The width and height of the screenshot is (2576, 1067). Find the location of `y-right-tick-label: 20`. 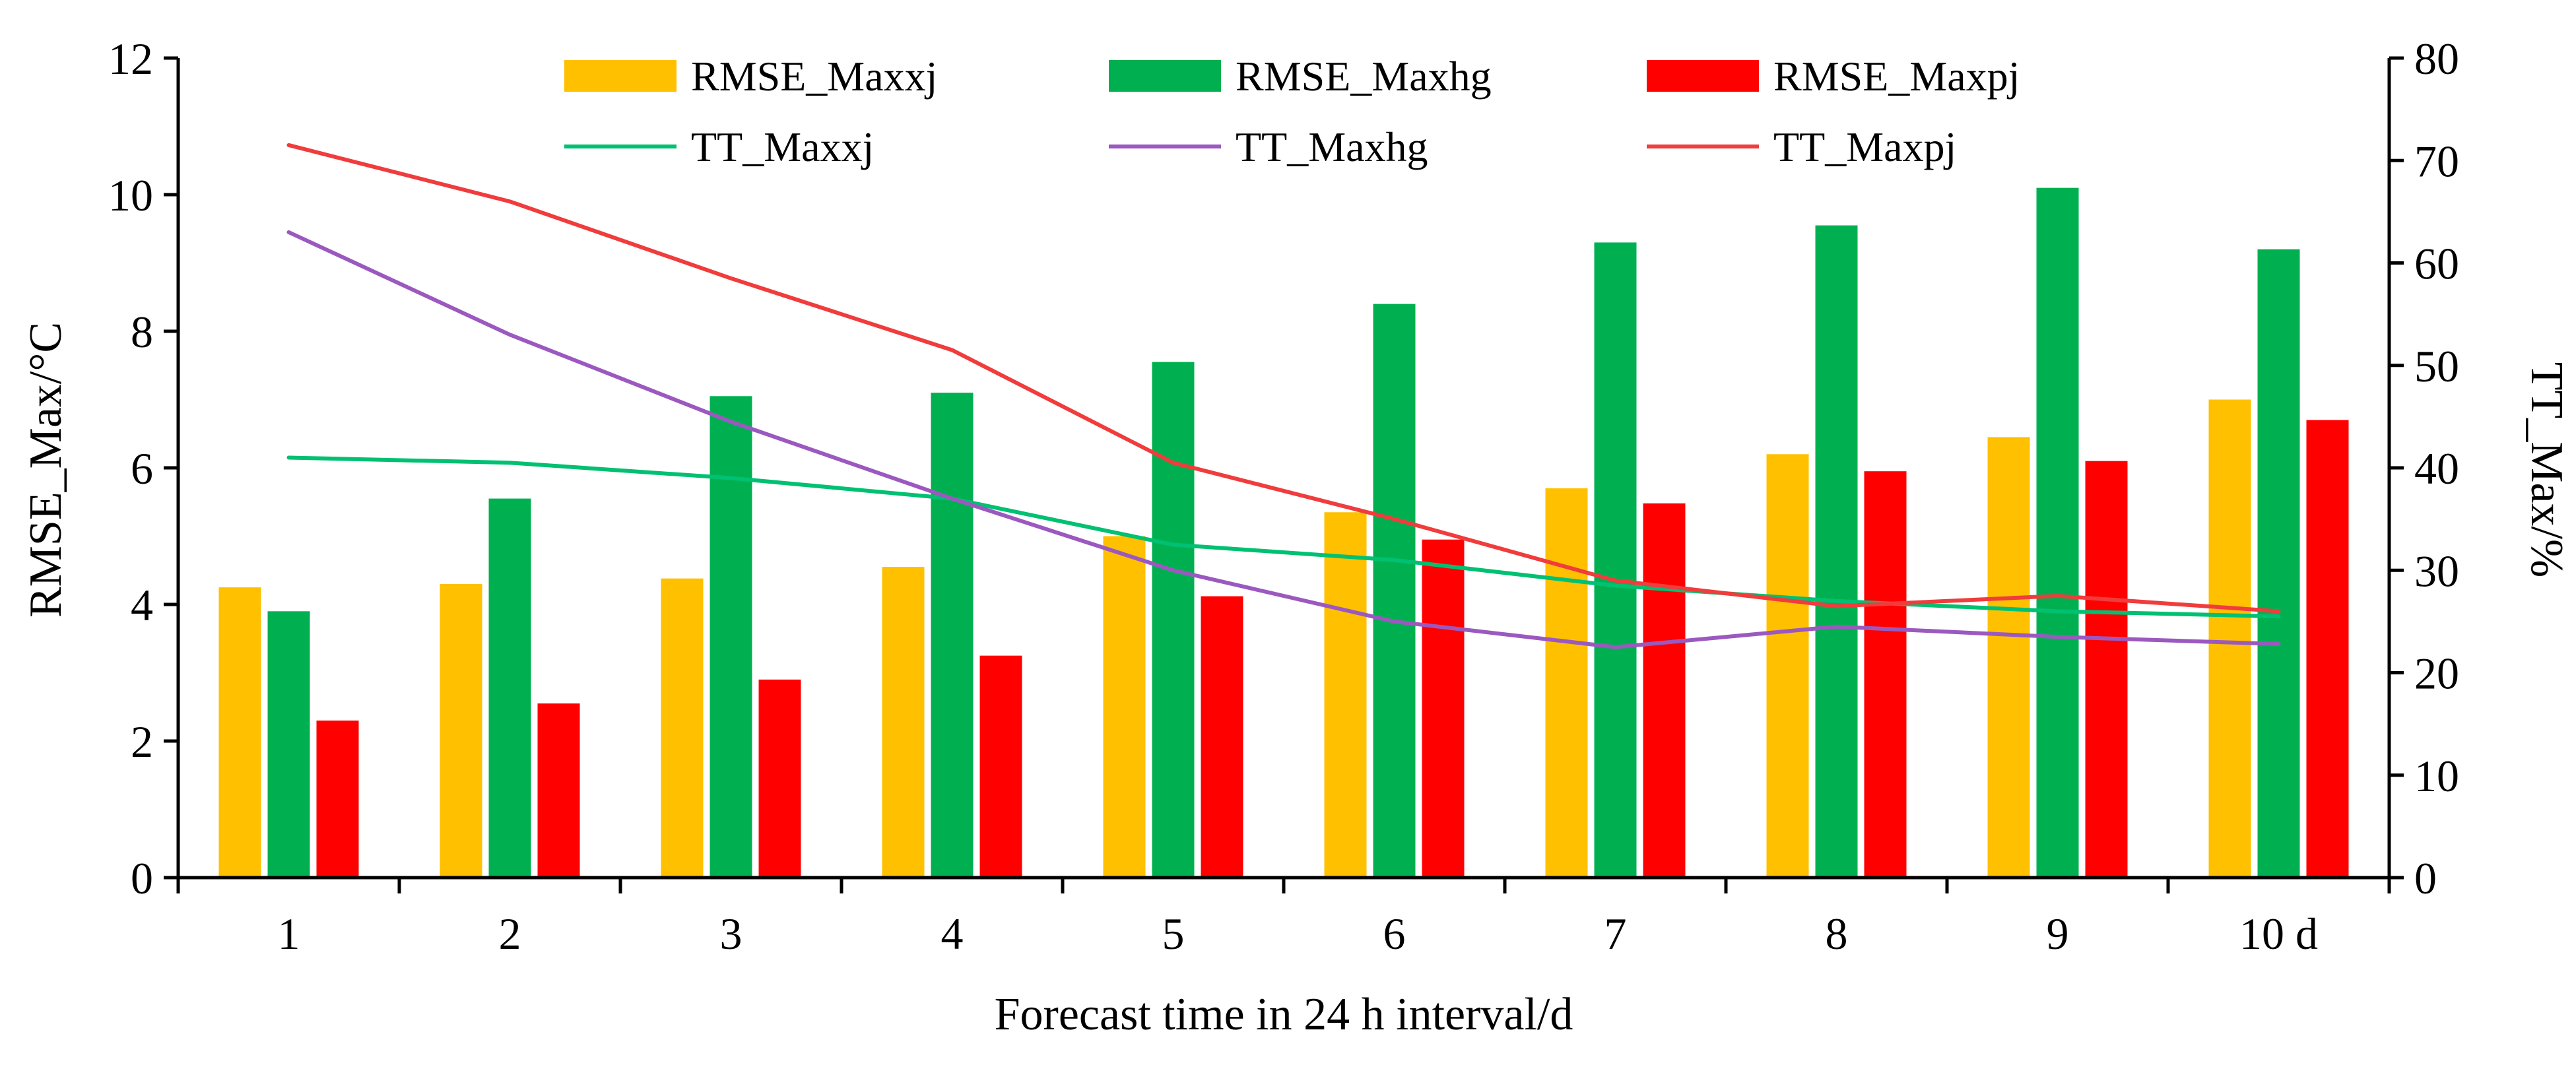

y-right-tick-label: 20 is located at coordinates (2436, 674).